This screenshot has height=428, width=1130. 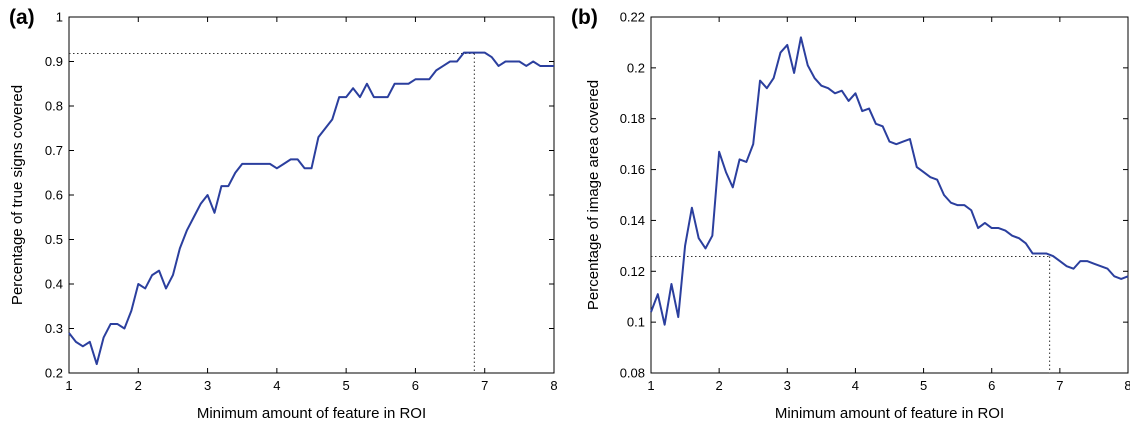 What do you see at coordinates (632, 220) in the screenshot?
I see `y-tick-label: 0.14` at bounding box center [632, 220].